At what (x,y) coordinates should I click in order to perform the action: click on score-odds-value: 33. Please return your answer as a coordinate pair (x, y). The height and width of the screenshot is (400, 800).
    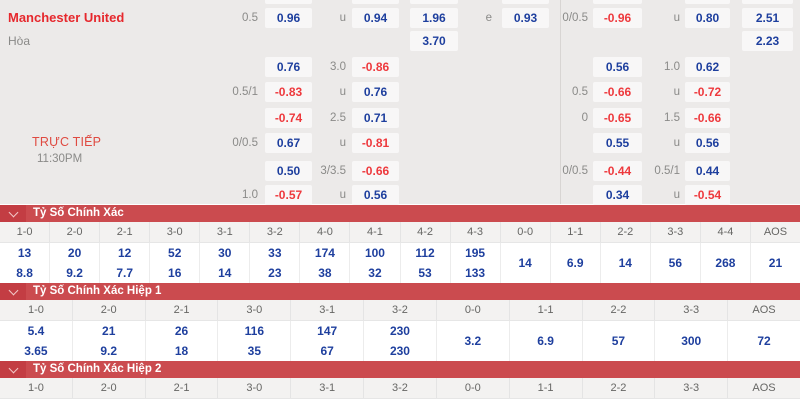
    Looking at the image, I should click on (275, 253).